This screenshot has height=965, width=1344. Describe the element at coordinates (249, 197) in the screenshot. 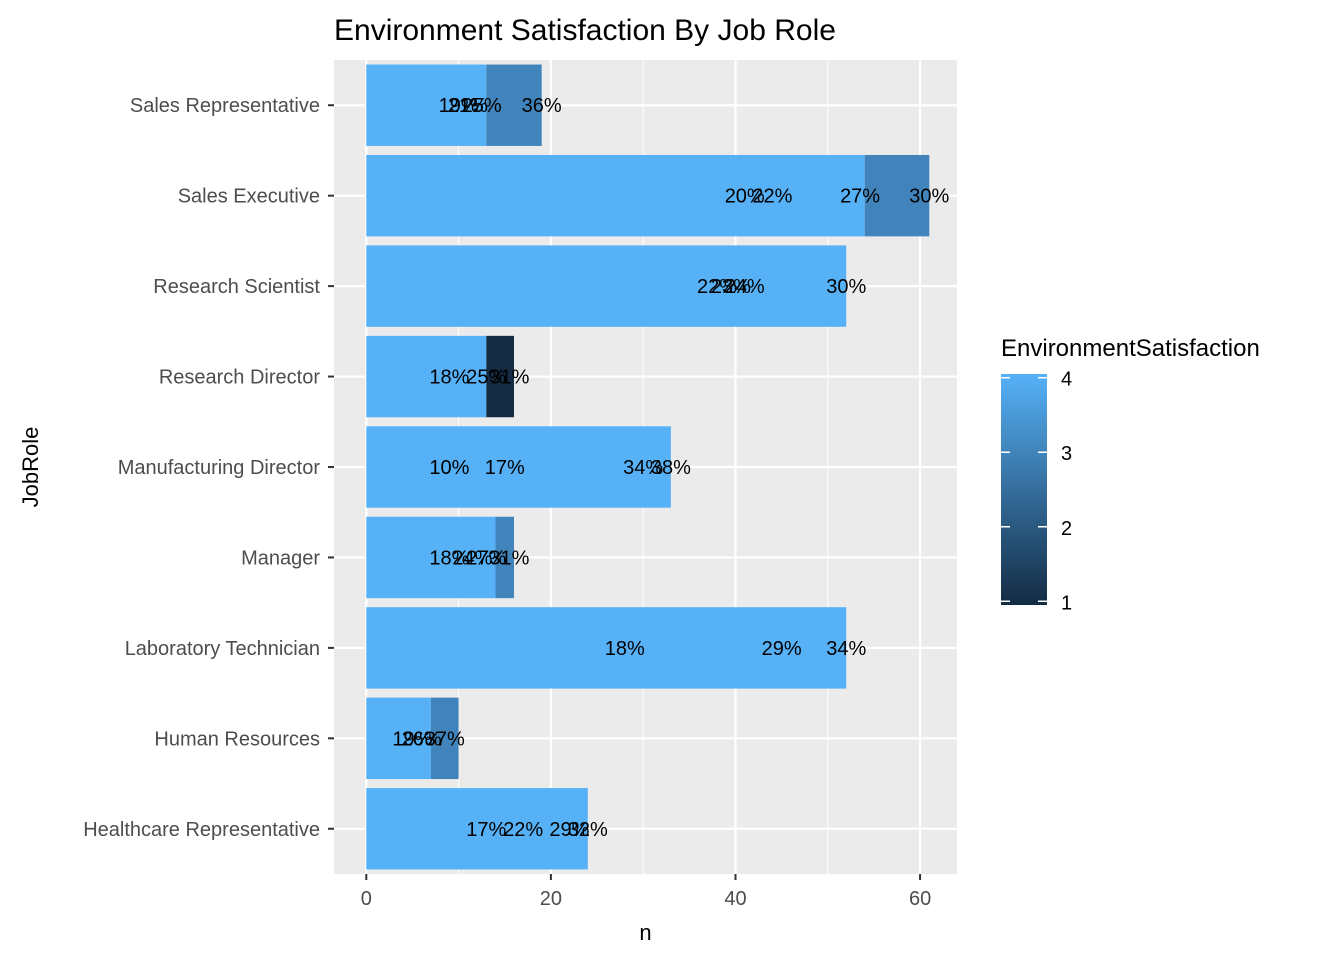

I see `y-tick-label: Sales Executive` at that location.